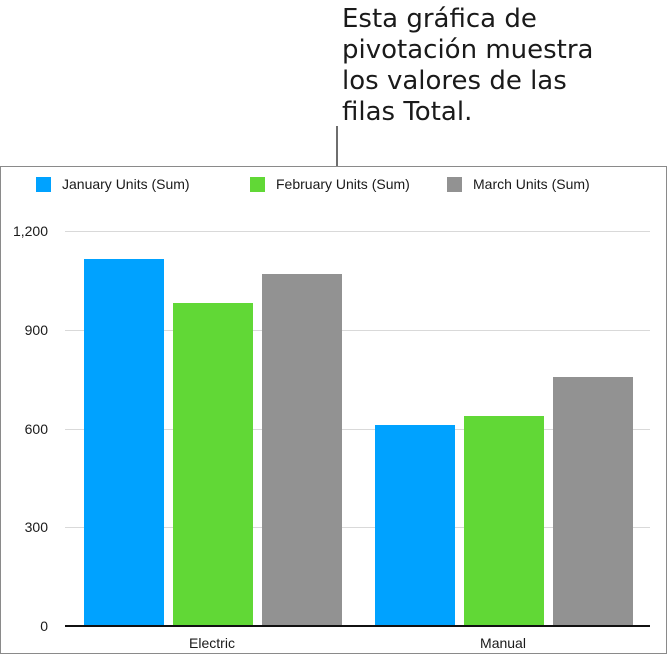 This screenshot has width=670, height=657. Describe the element at coordinates (257, 184) in the screenshot. I see `legend-swatch-february` at that location.